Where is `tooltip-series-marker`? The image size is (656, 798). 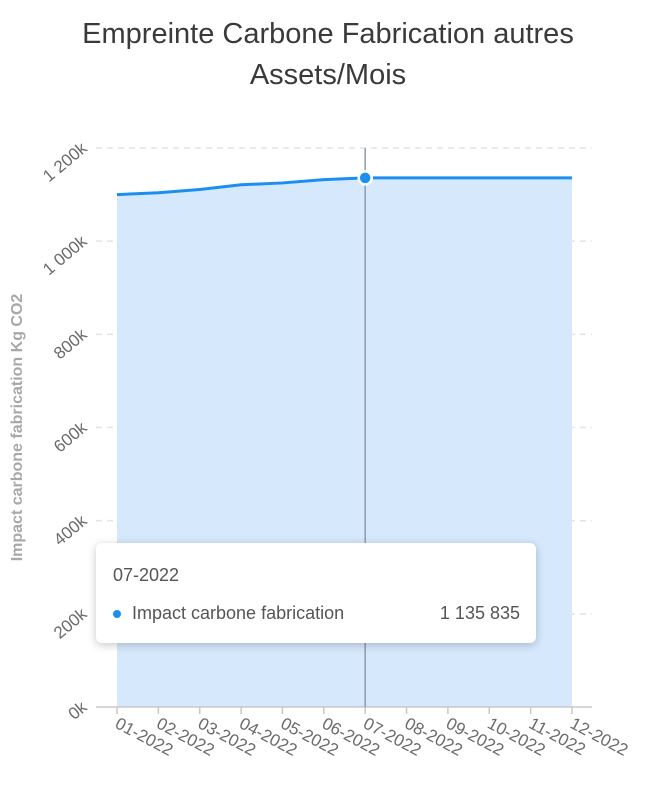 tooltip-series-marker is located at coordinates (117, 614).